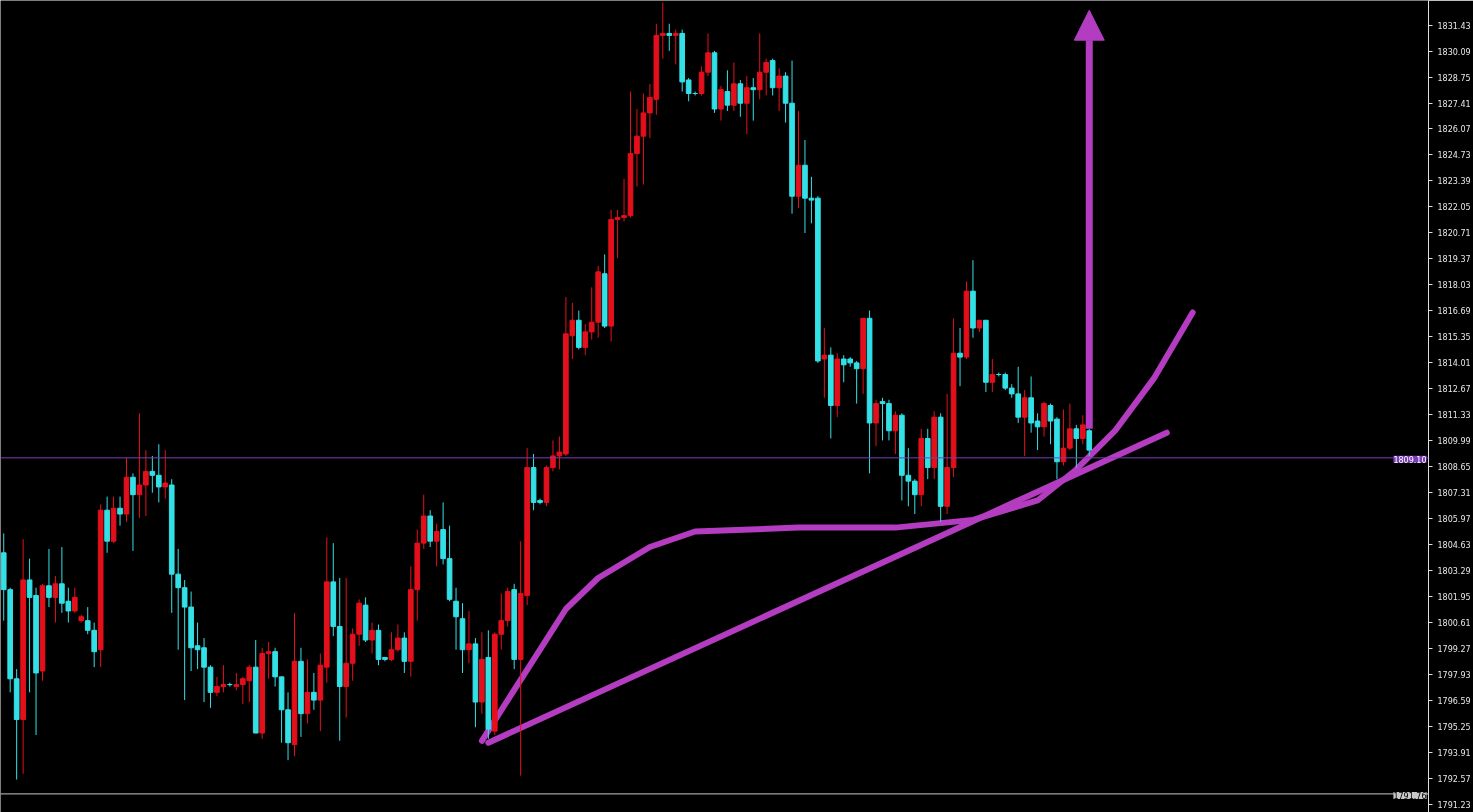 Image resolution: width=1473 pixels, height=812 pixels. Describe the element at coordinates (1454, 52) in the screenshot. I see `y-tick-label: 1830.09` at that location.